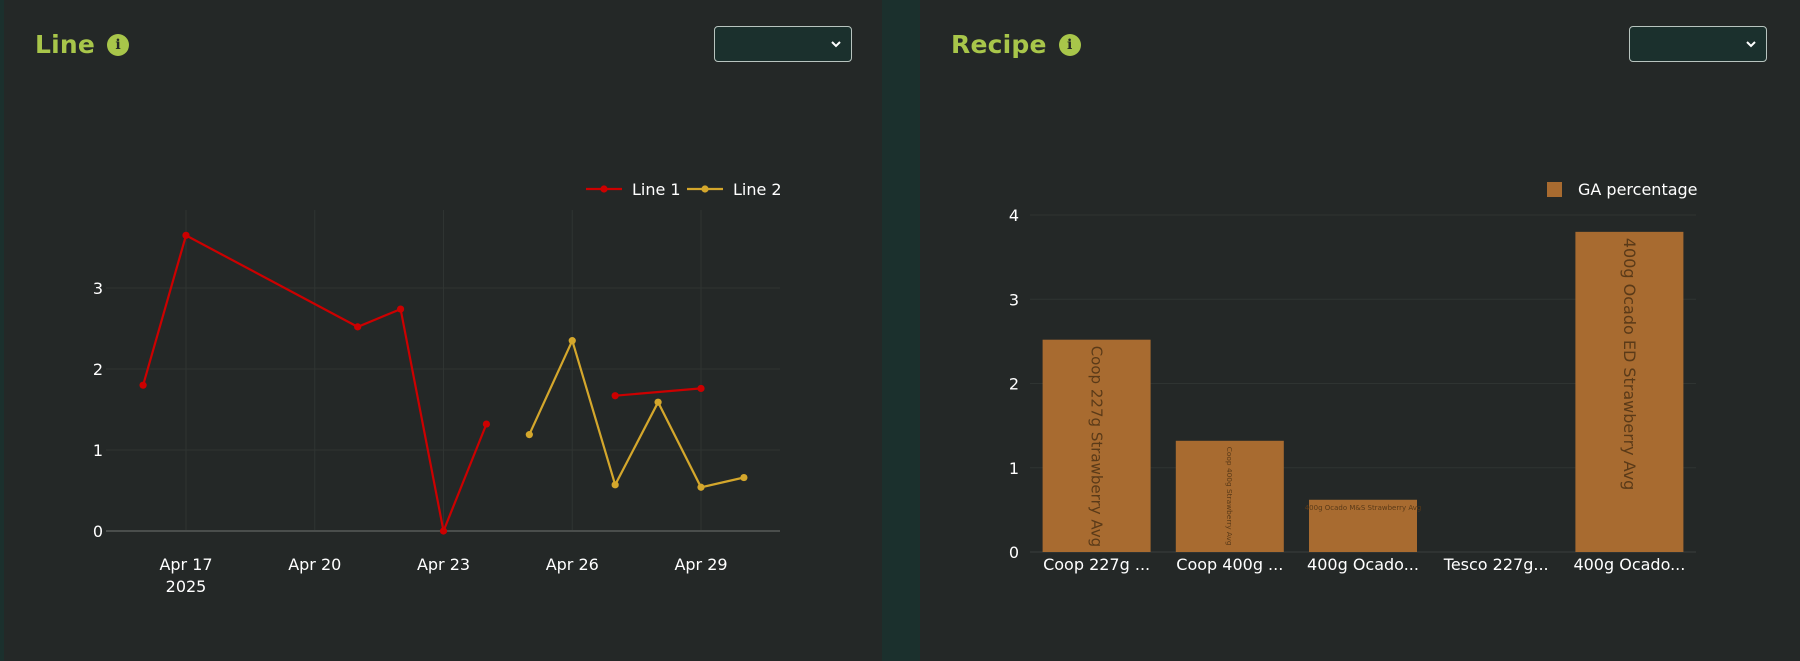 This screenshot has width=1800, height=661. I want to click on legend-item: Line 1, so click(633, 189).